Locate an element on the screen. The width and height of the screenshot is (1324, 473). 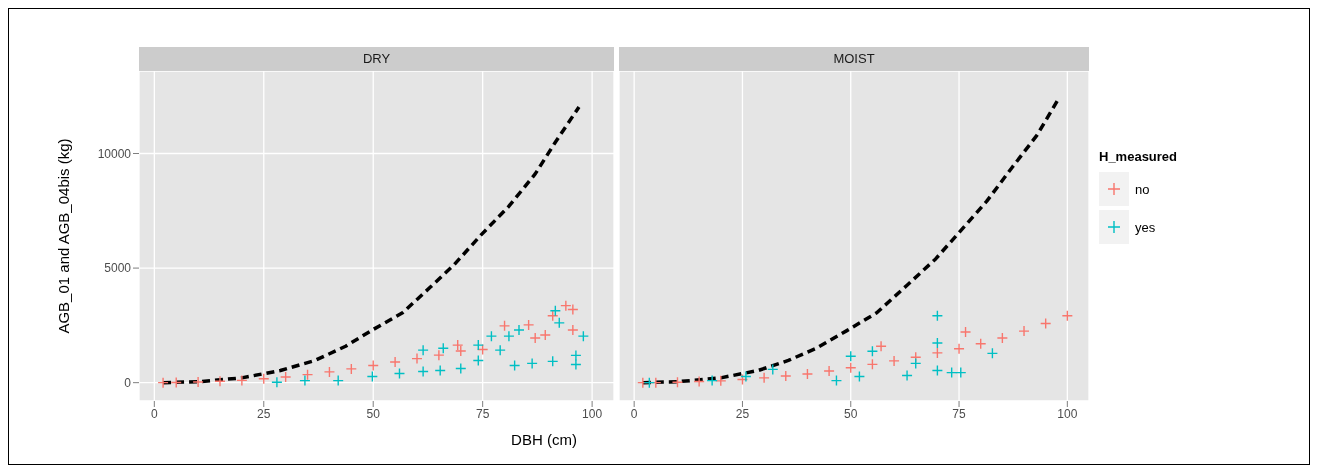
x-axis-title: DBH (cm) is located at coordinates (544, 439).